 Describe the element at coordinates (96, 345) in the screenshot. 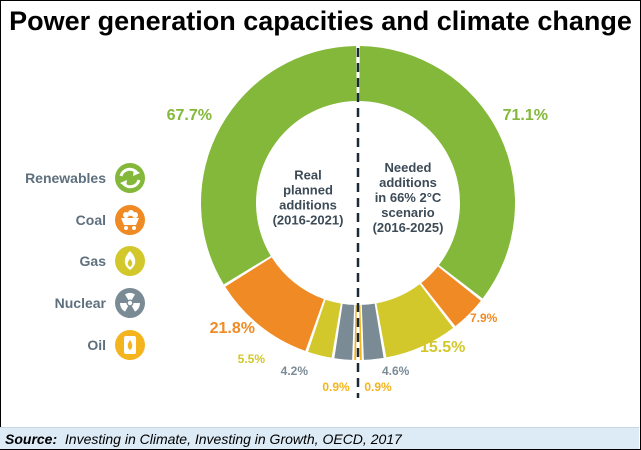

I see `legend-label-oil: Oil` at that location.